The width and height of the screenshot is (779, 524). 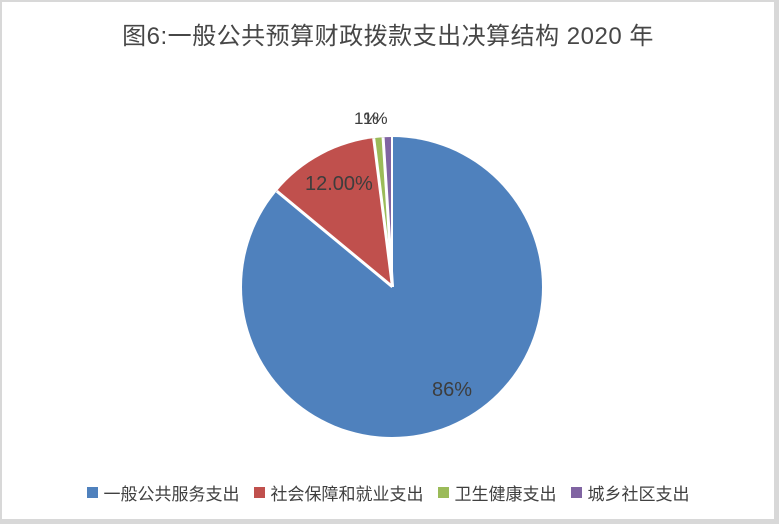 I want to click on slice-label-general-public-service: 86%, so click(x=452, y=390).